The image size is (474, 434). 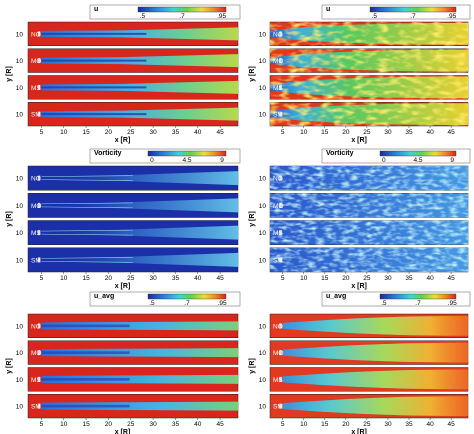 What do you see at coordinates (127, 325) in the screenshot?
I see `strip-no: NO 10` at bounding box center [127, 325].